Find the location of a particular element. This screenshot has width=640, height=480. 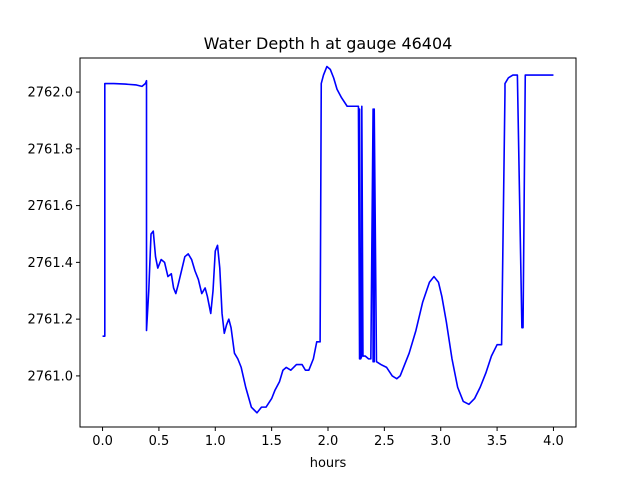

x-tick-label: 2.5 is located at coordinates (384, 441).